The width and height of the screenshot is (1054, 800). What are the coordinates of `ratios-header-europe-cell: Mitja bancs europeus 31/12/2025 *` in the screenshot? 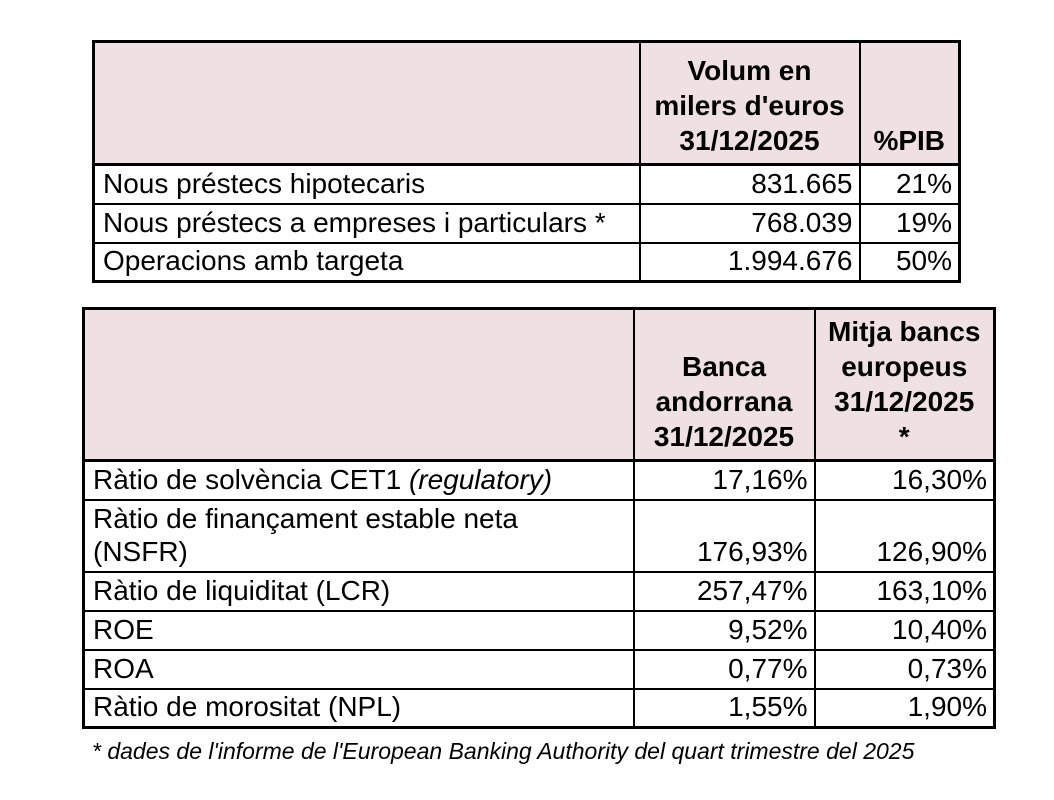 It's located at (904, 384).